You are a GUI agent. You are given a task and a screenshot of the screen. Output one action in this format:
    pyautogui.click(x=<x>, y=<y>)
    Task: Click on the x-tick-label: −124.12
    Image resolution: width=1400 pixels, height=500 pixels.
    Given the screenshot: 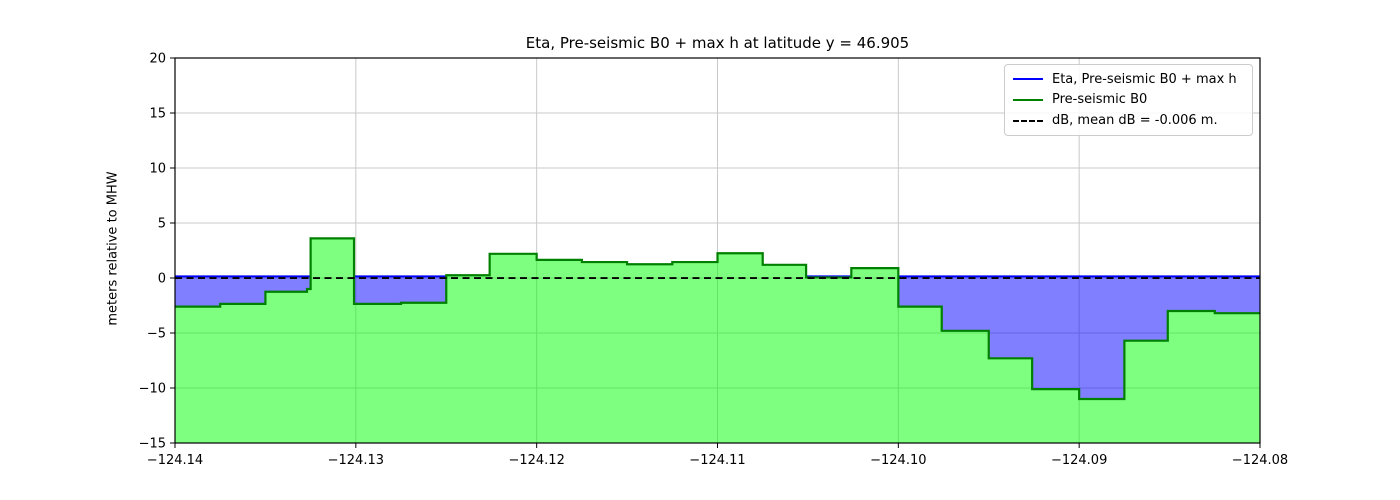 What is the action you would take?
    pyautogui.click(x=536, y=460)
    